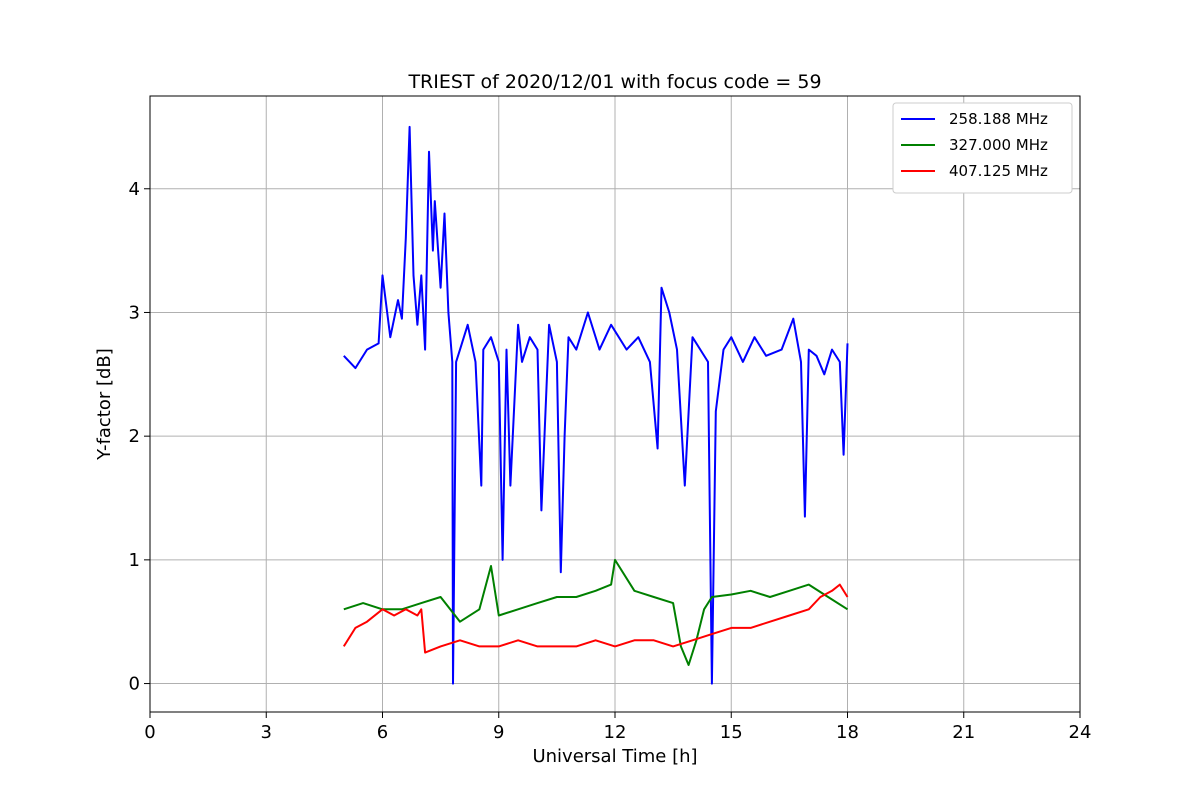 The image size is (1200, 800). Describe the element at coordinates (998, 171) in the screenshot. I see `legend-label: 407.125 MHz` at that location.